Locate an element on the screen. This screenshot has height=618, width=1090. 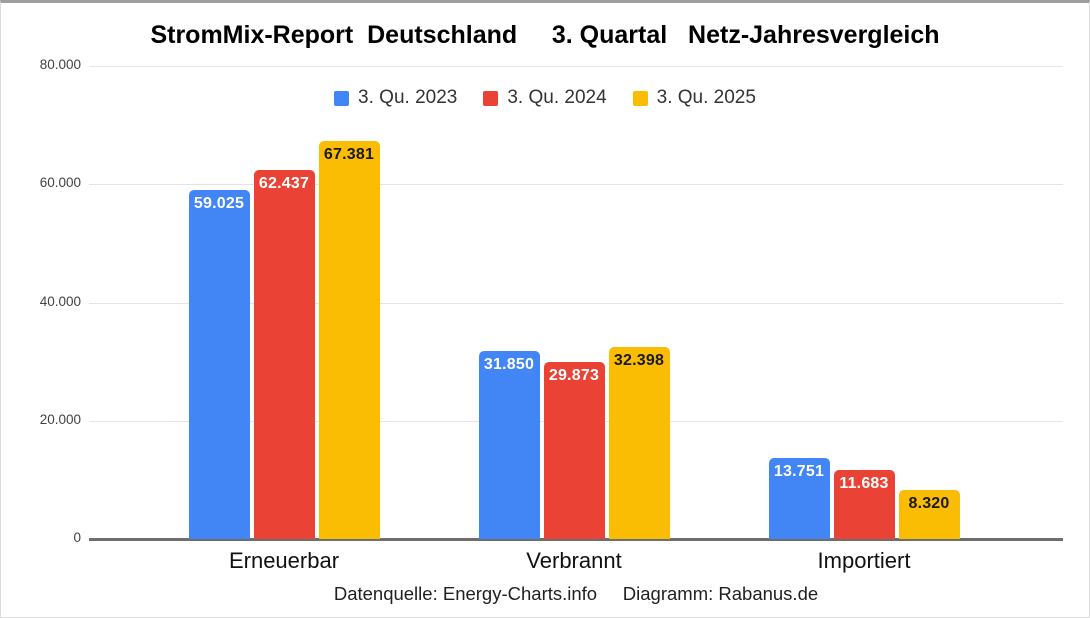
bar-verbrannt-3-qu-2023: 31.850 is located at coordinates (509, 445).